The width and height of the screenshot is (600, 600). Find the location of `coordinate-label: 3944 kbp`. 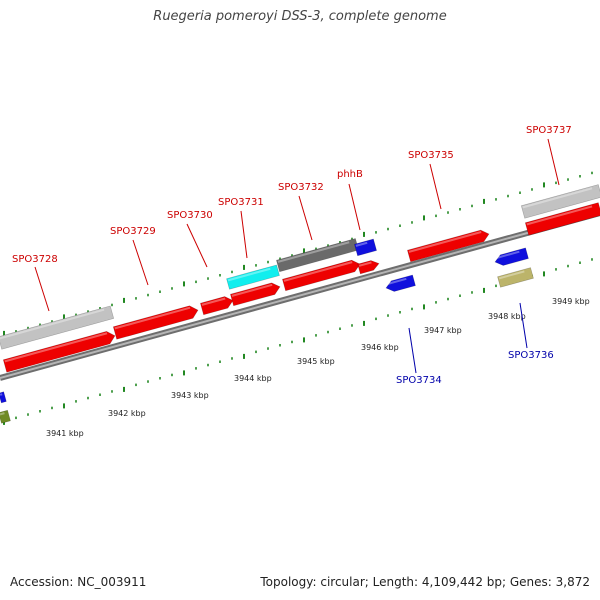

coordinate-label: 3944 kbp is located at coordinates (253, 378).